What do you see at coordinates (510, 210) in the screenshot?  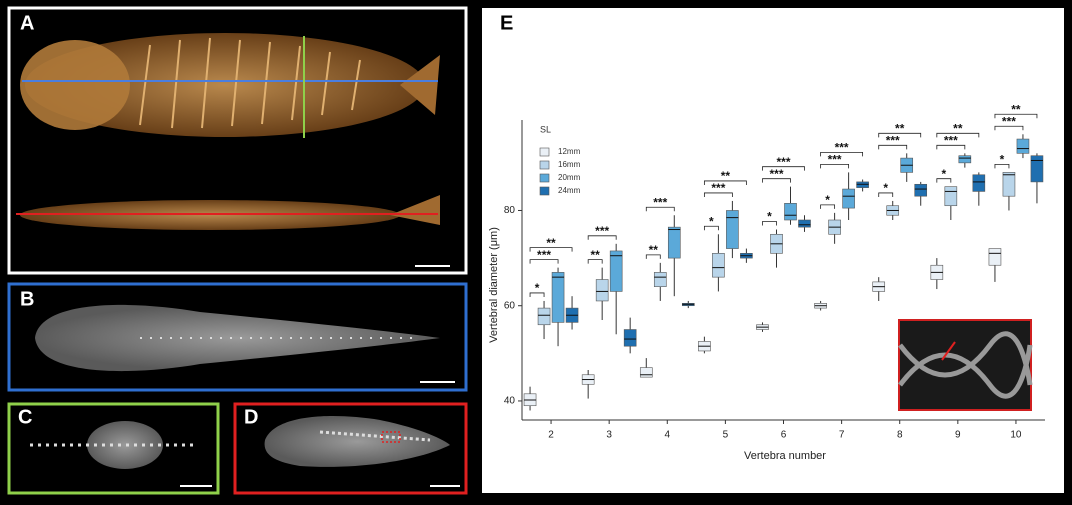 I see `y-tick-label: 80` at bounding box center [510, 210].